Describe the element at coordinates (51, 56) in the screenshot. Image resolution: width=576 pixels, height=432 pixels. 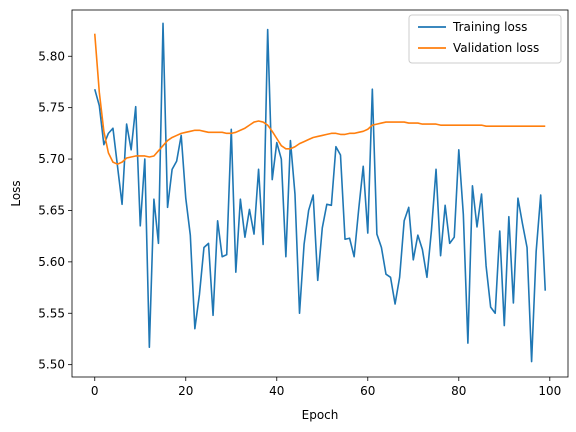
I see `y-tick-label: 5.80` at that location.